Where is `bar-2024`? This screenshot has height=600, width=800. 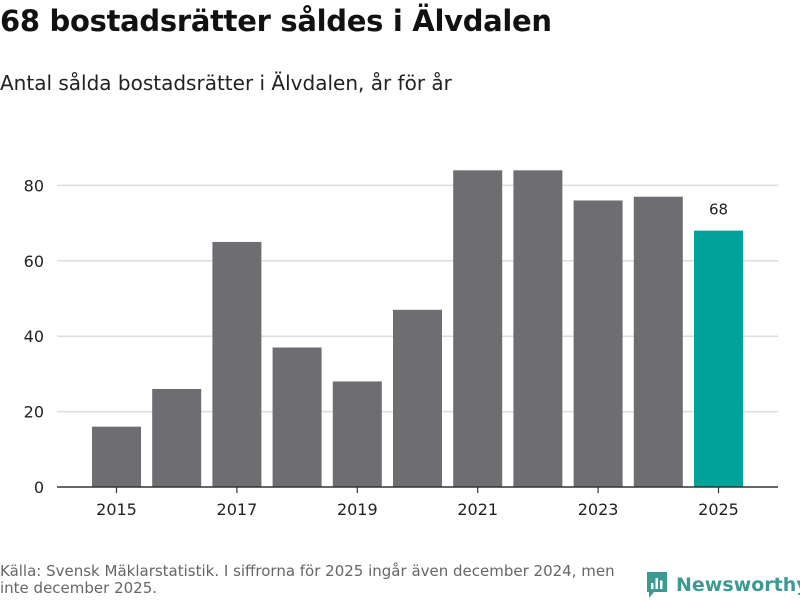
bar-2024 is located at coordinates (658, 341).